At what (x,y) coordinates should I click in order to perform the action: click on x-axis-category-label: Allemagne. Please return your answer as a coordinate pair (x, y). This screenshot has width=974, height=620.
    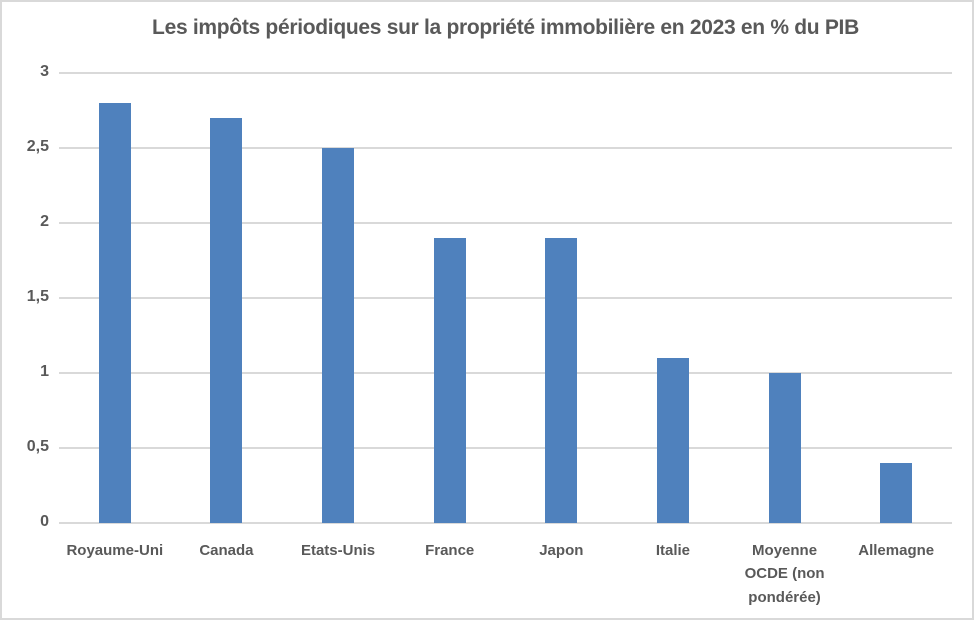
    Looking at the image, I should click on (896, 550).